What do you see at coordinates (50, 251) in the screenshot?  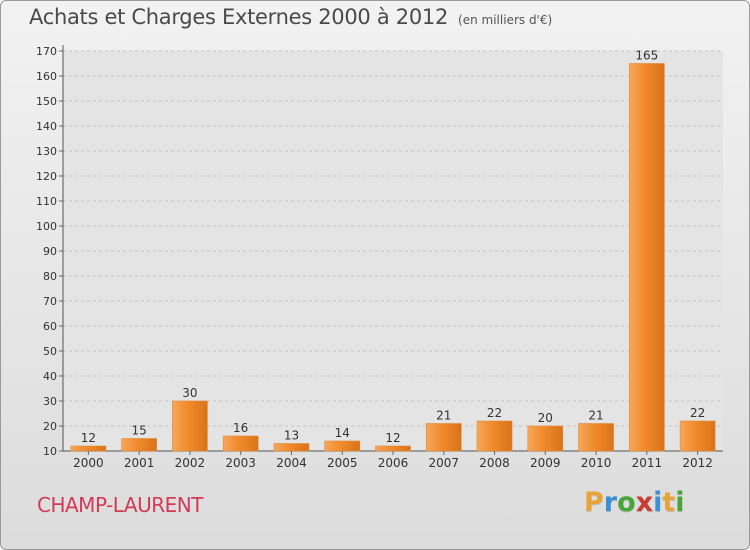 I see `y-tick-label: 90` at bounding box center [50, 251].